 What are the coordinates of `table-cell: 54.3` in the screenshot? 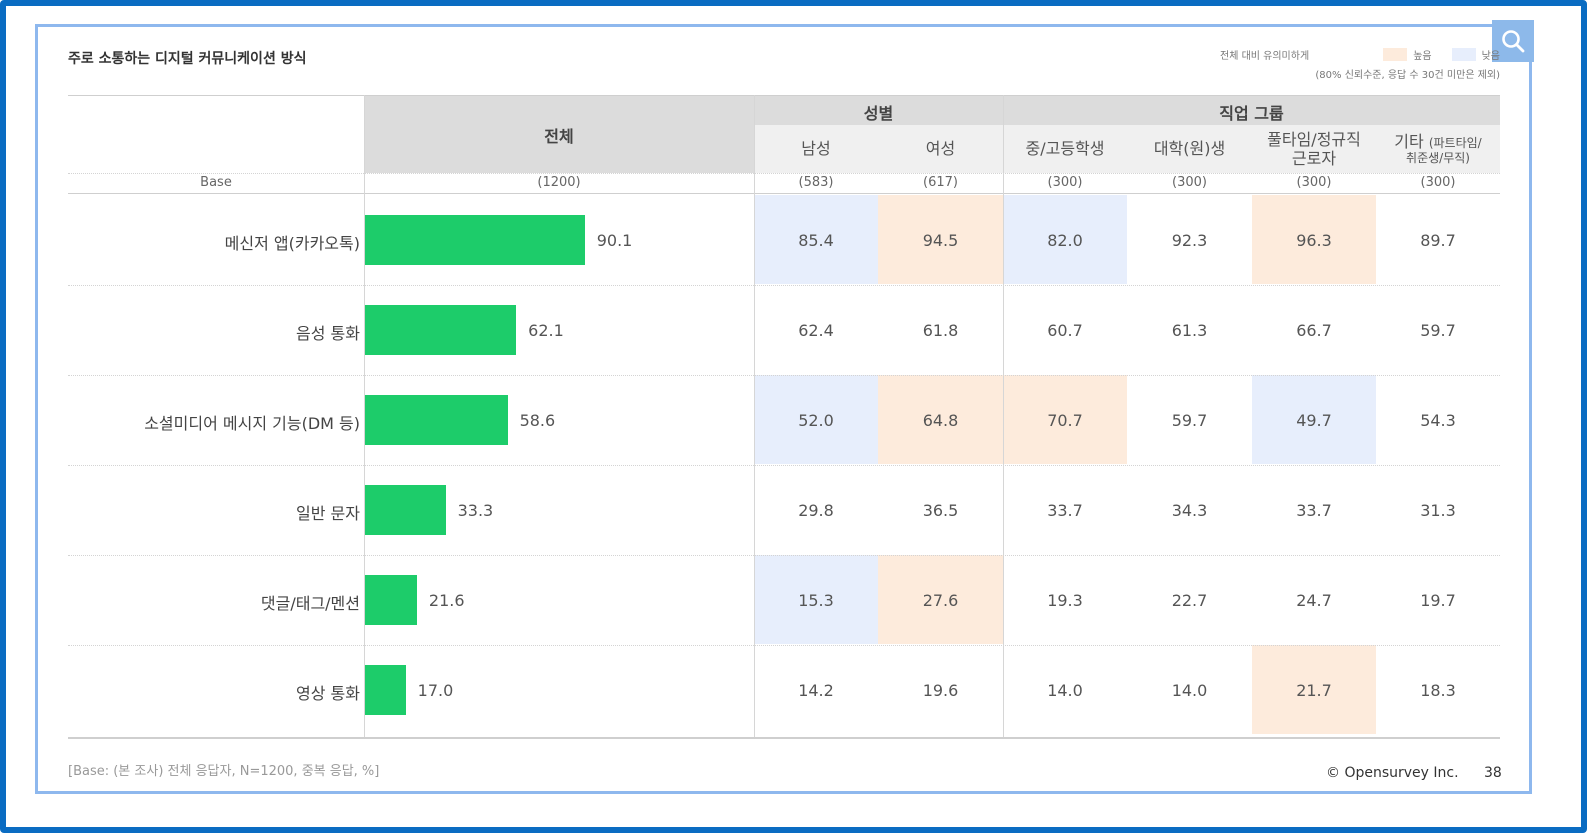 It's located at (1438, 420).